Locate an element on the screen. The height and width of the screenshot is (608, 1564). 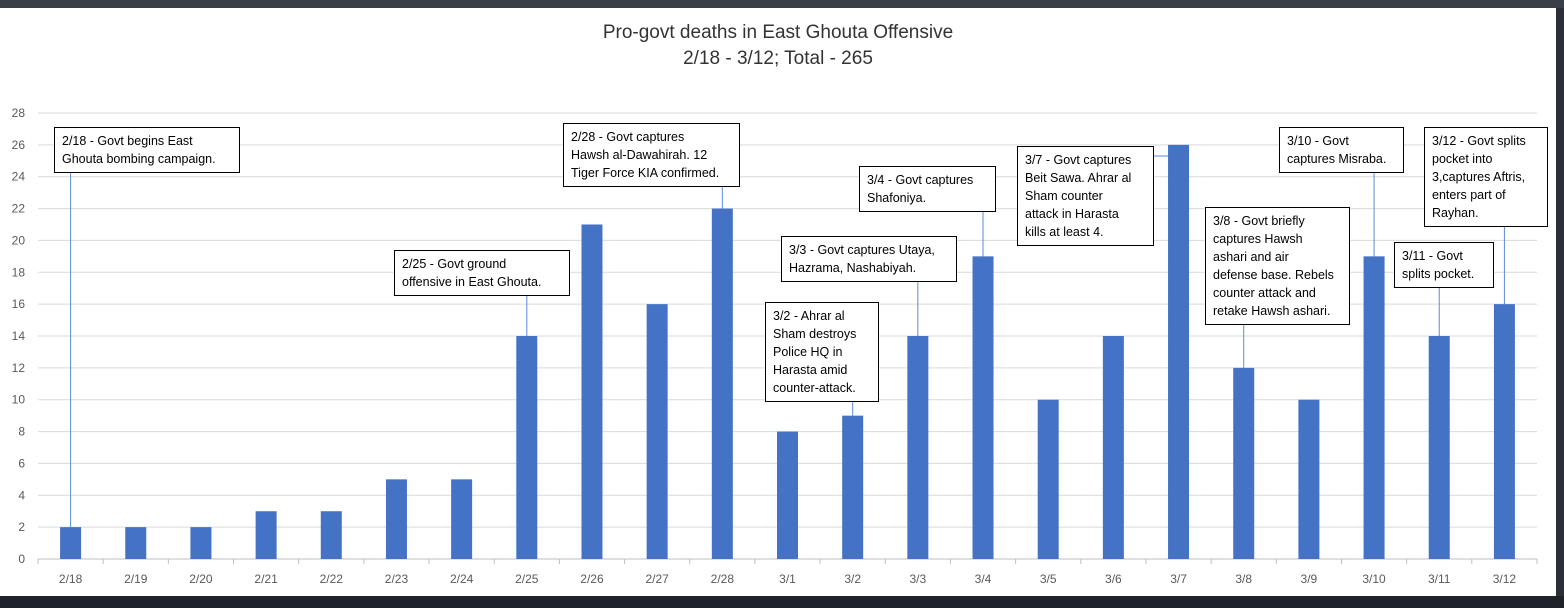
y-tick-label: 10 is located at coordinates (19, 400).